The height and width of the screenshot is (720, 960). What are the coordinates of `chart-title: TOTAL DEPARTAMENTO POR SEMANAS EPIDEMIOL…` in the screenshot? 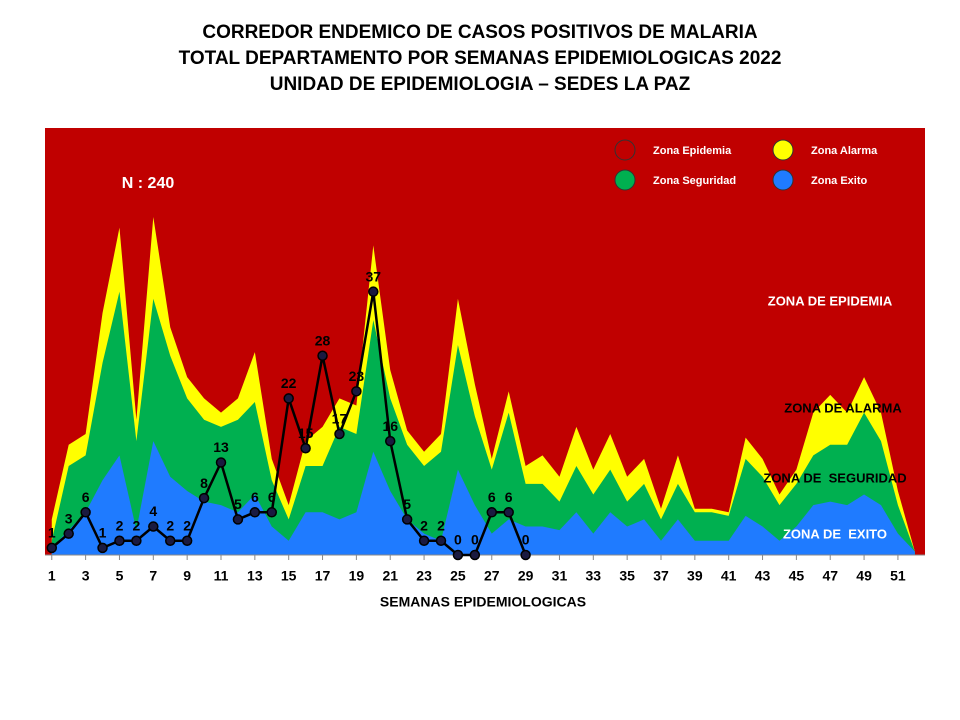 It's located at (480, 58).